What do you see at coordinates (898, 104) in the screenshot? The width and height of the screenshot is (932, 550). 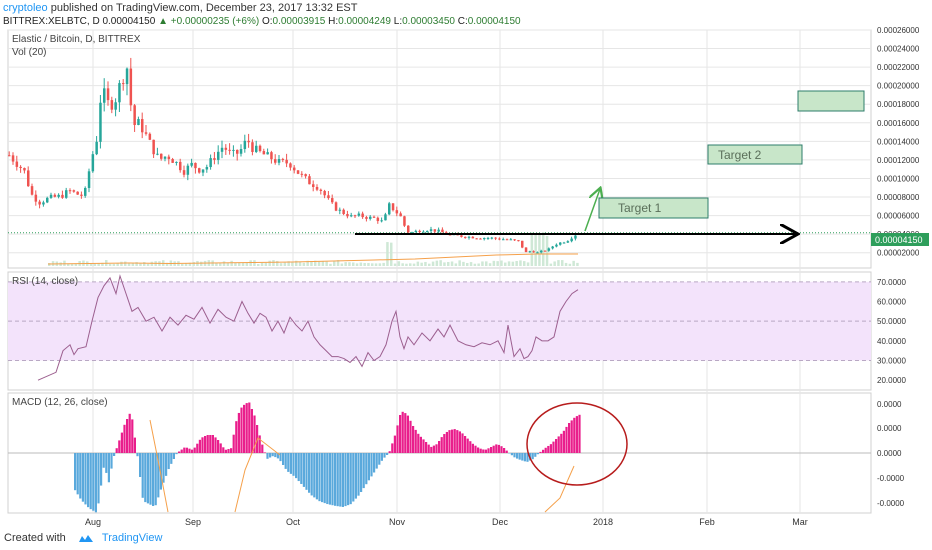 I see `price-tick-label: 0.00018000` at bounding box center [898, 104].